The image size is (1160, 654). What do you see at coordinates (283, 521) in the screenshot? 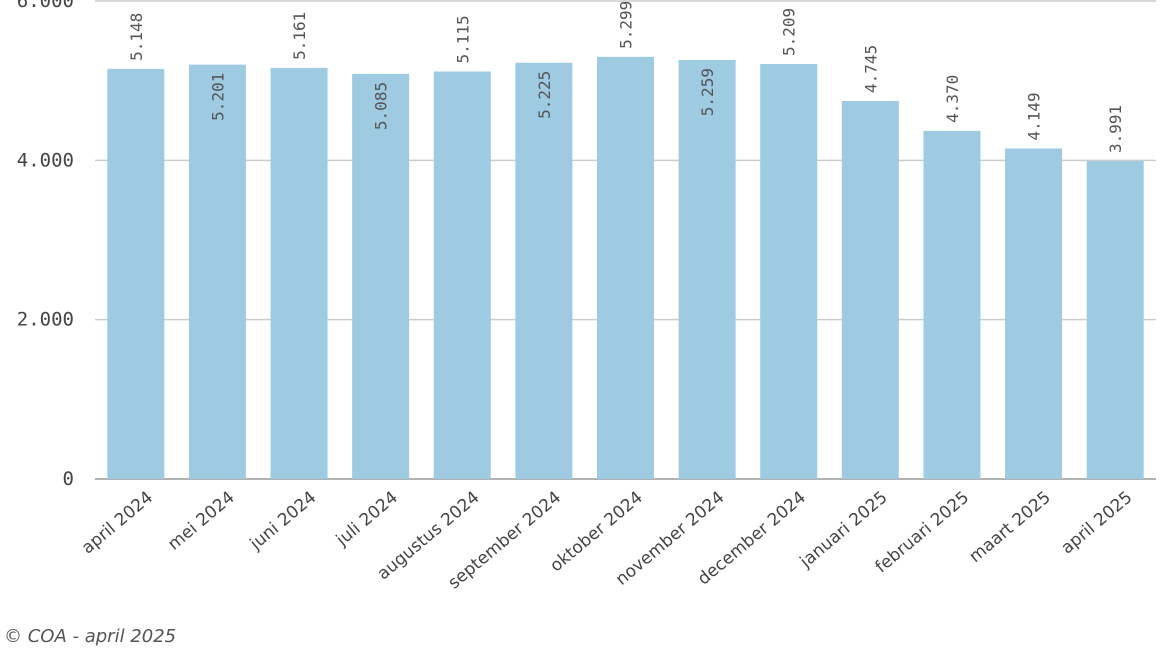
I see `x-tick-label: juni 2024` at bounding box center [283, 521].